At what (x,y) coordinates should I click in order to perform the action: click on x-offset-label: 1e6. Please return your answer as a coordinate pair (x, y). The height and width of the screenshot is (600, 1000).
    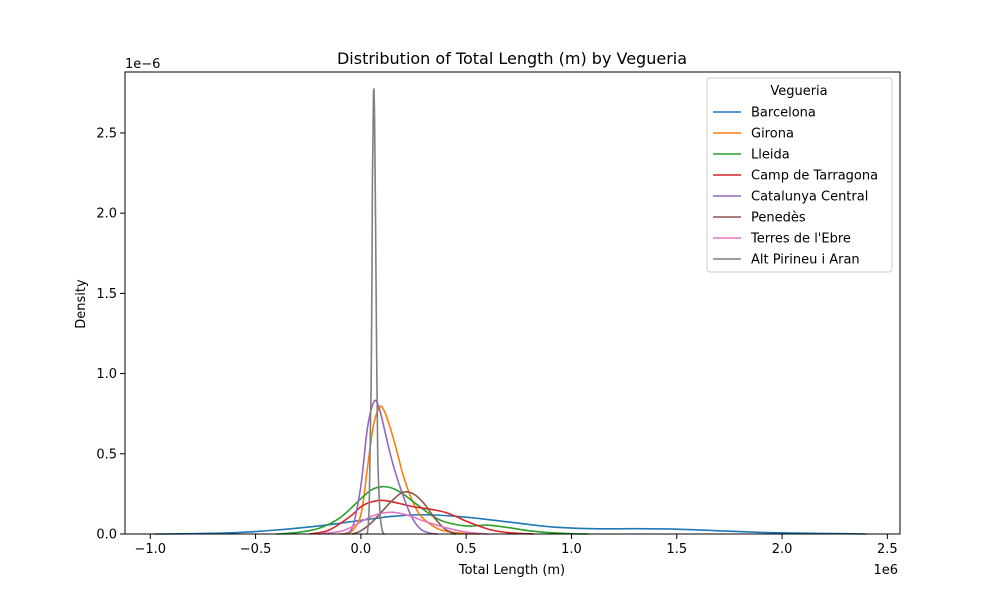
    Looking at the image, I should click on (885, 570).